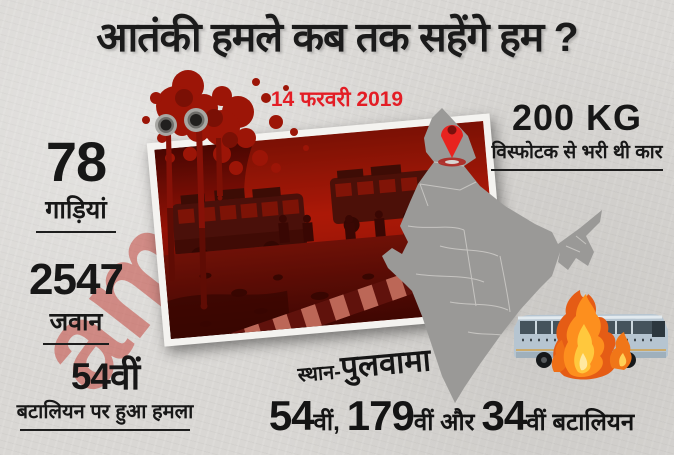  Describe the element at coordinates (181, 122) in the screenshot. I see `bullet-hole-icon` at that location.